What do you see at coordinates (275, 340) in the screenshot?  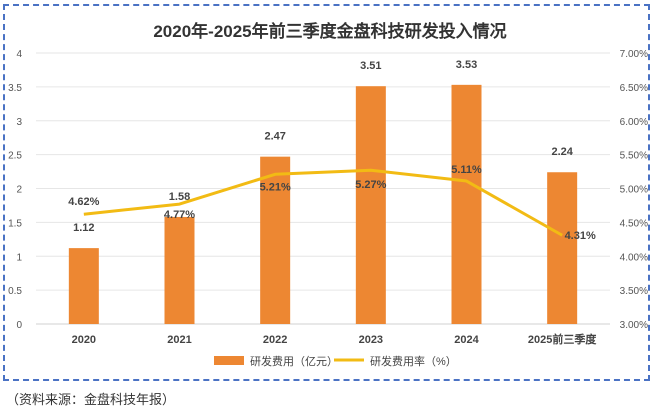 I see `category-label: 2022` at bounding box center [275, 340].